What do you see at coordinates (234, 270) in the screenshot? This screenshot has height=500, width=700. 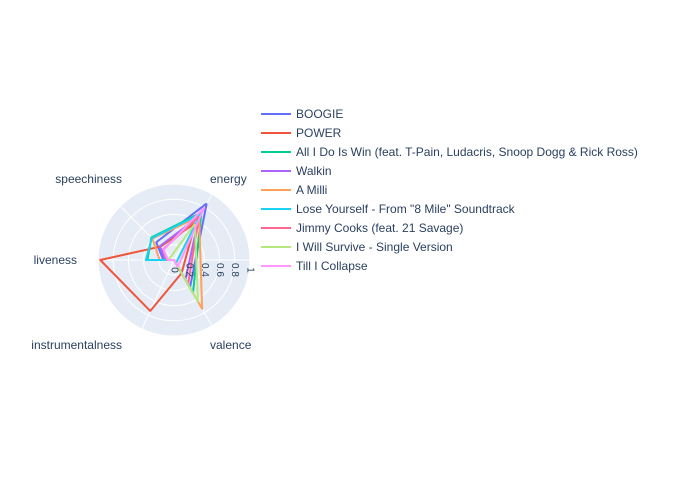 I see `radial-tick-label: 0.8` at bounding box center [234, 270].